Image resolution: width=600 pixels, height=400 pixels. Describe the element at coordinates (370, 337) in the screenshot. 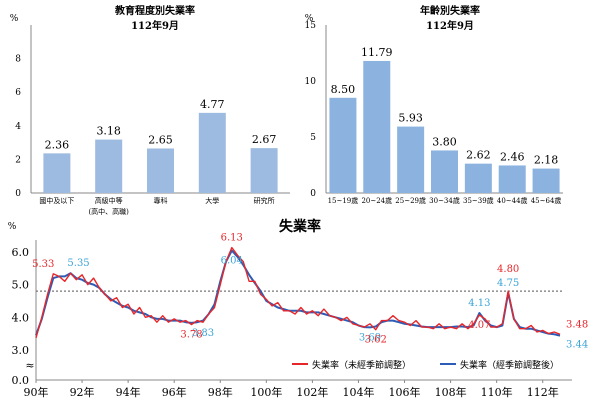

I see `data-label: 3.69` at that location.